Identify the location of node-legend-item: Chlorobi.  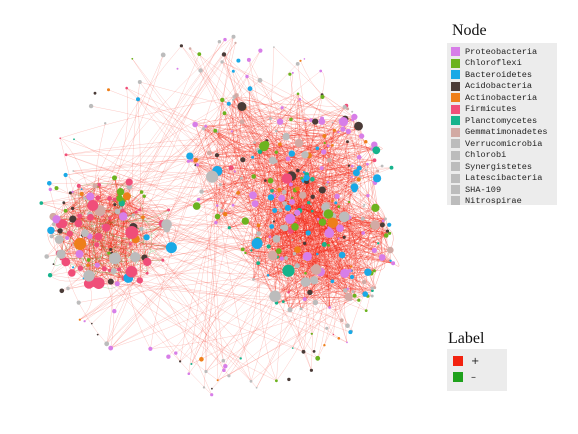
(478, 155).